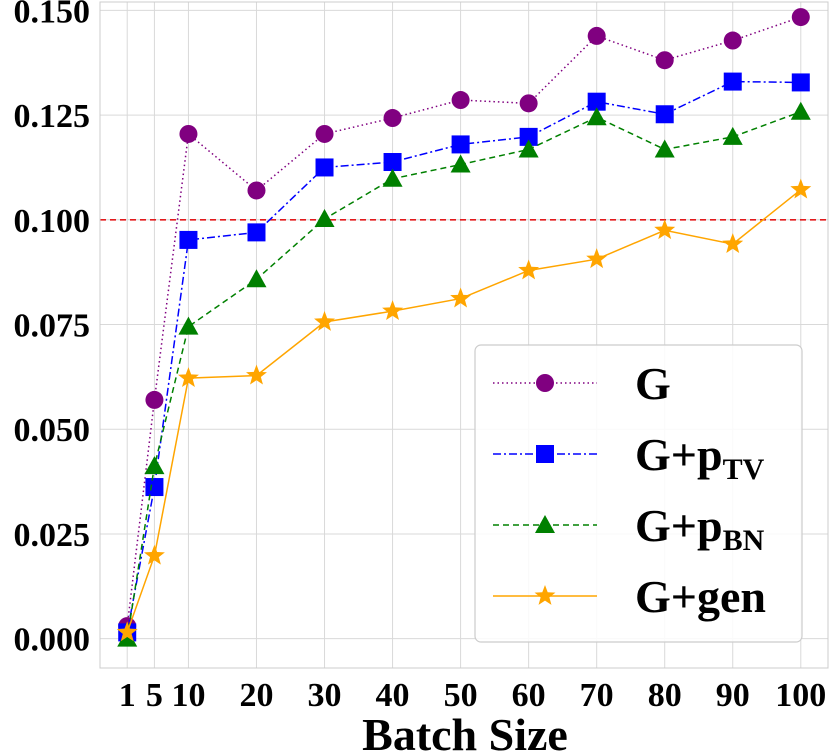  What do you see at coordinates (52, 535) in the screenshot?
I see `y-tick-label: 0.025` at bounding box center [52, 535].